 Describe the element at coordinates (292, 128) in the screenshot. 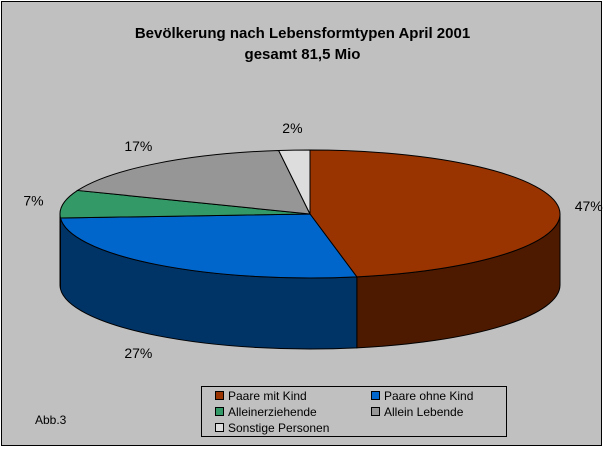

I see `data-label: 2%` at that location.